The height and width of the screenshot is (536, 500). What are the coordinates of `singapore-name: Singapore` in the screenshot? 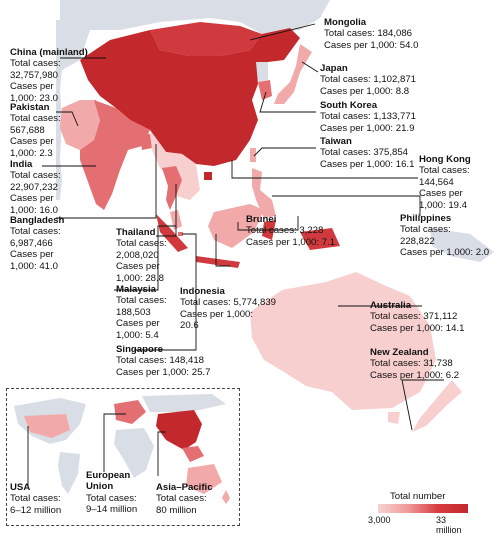 It's located at (139, 349).